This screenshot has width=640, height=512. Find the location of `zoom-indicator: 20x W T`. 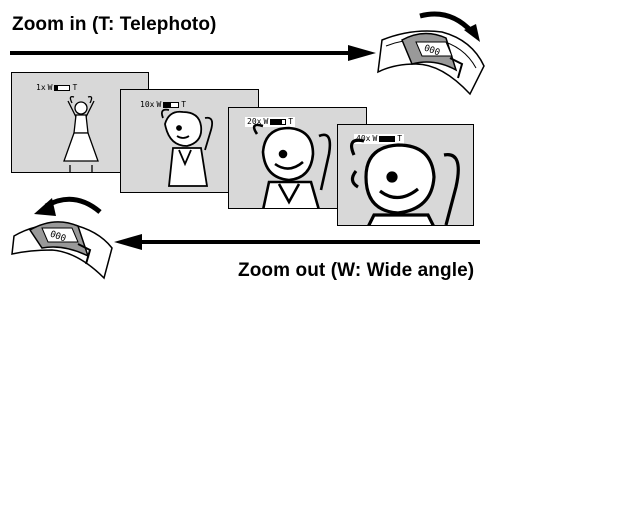

zoom-indicator: 20x W T is located at coordinates (270, 122).